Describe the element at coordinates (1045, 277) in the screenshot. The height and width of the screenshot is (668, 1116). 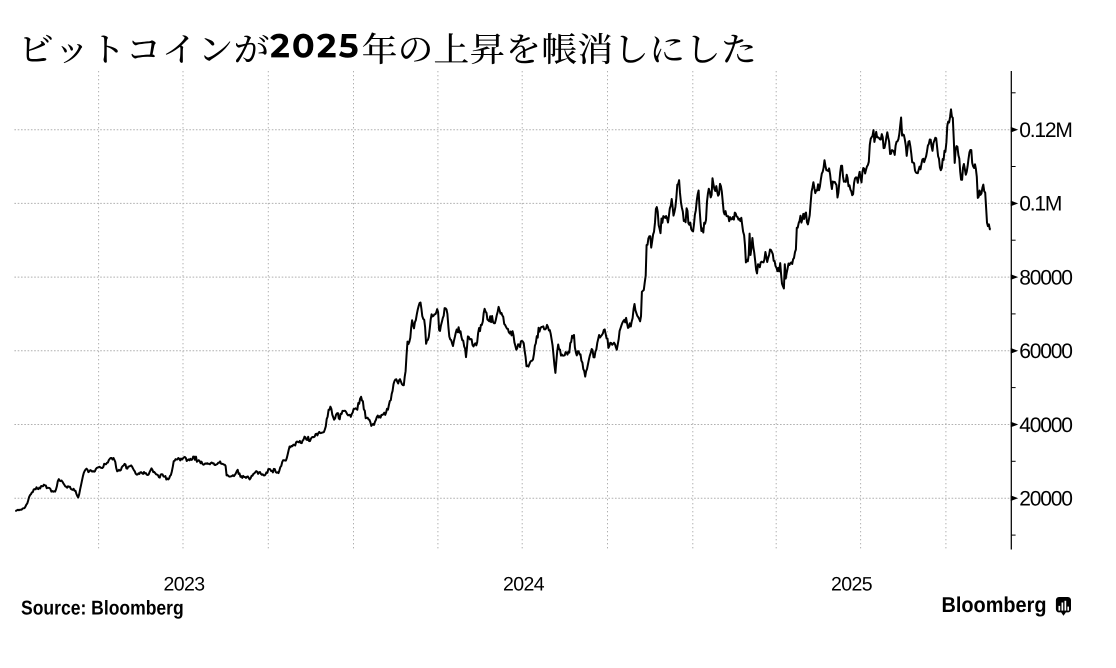
I see `svg-text: 80000` at that location.